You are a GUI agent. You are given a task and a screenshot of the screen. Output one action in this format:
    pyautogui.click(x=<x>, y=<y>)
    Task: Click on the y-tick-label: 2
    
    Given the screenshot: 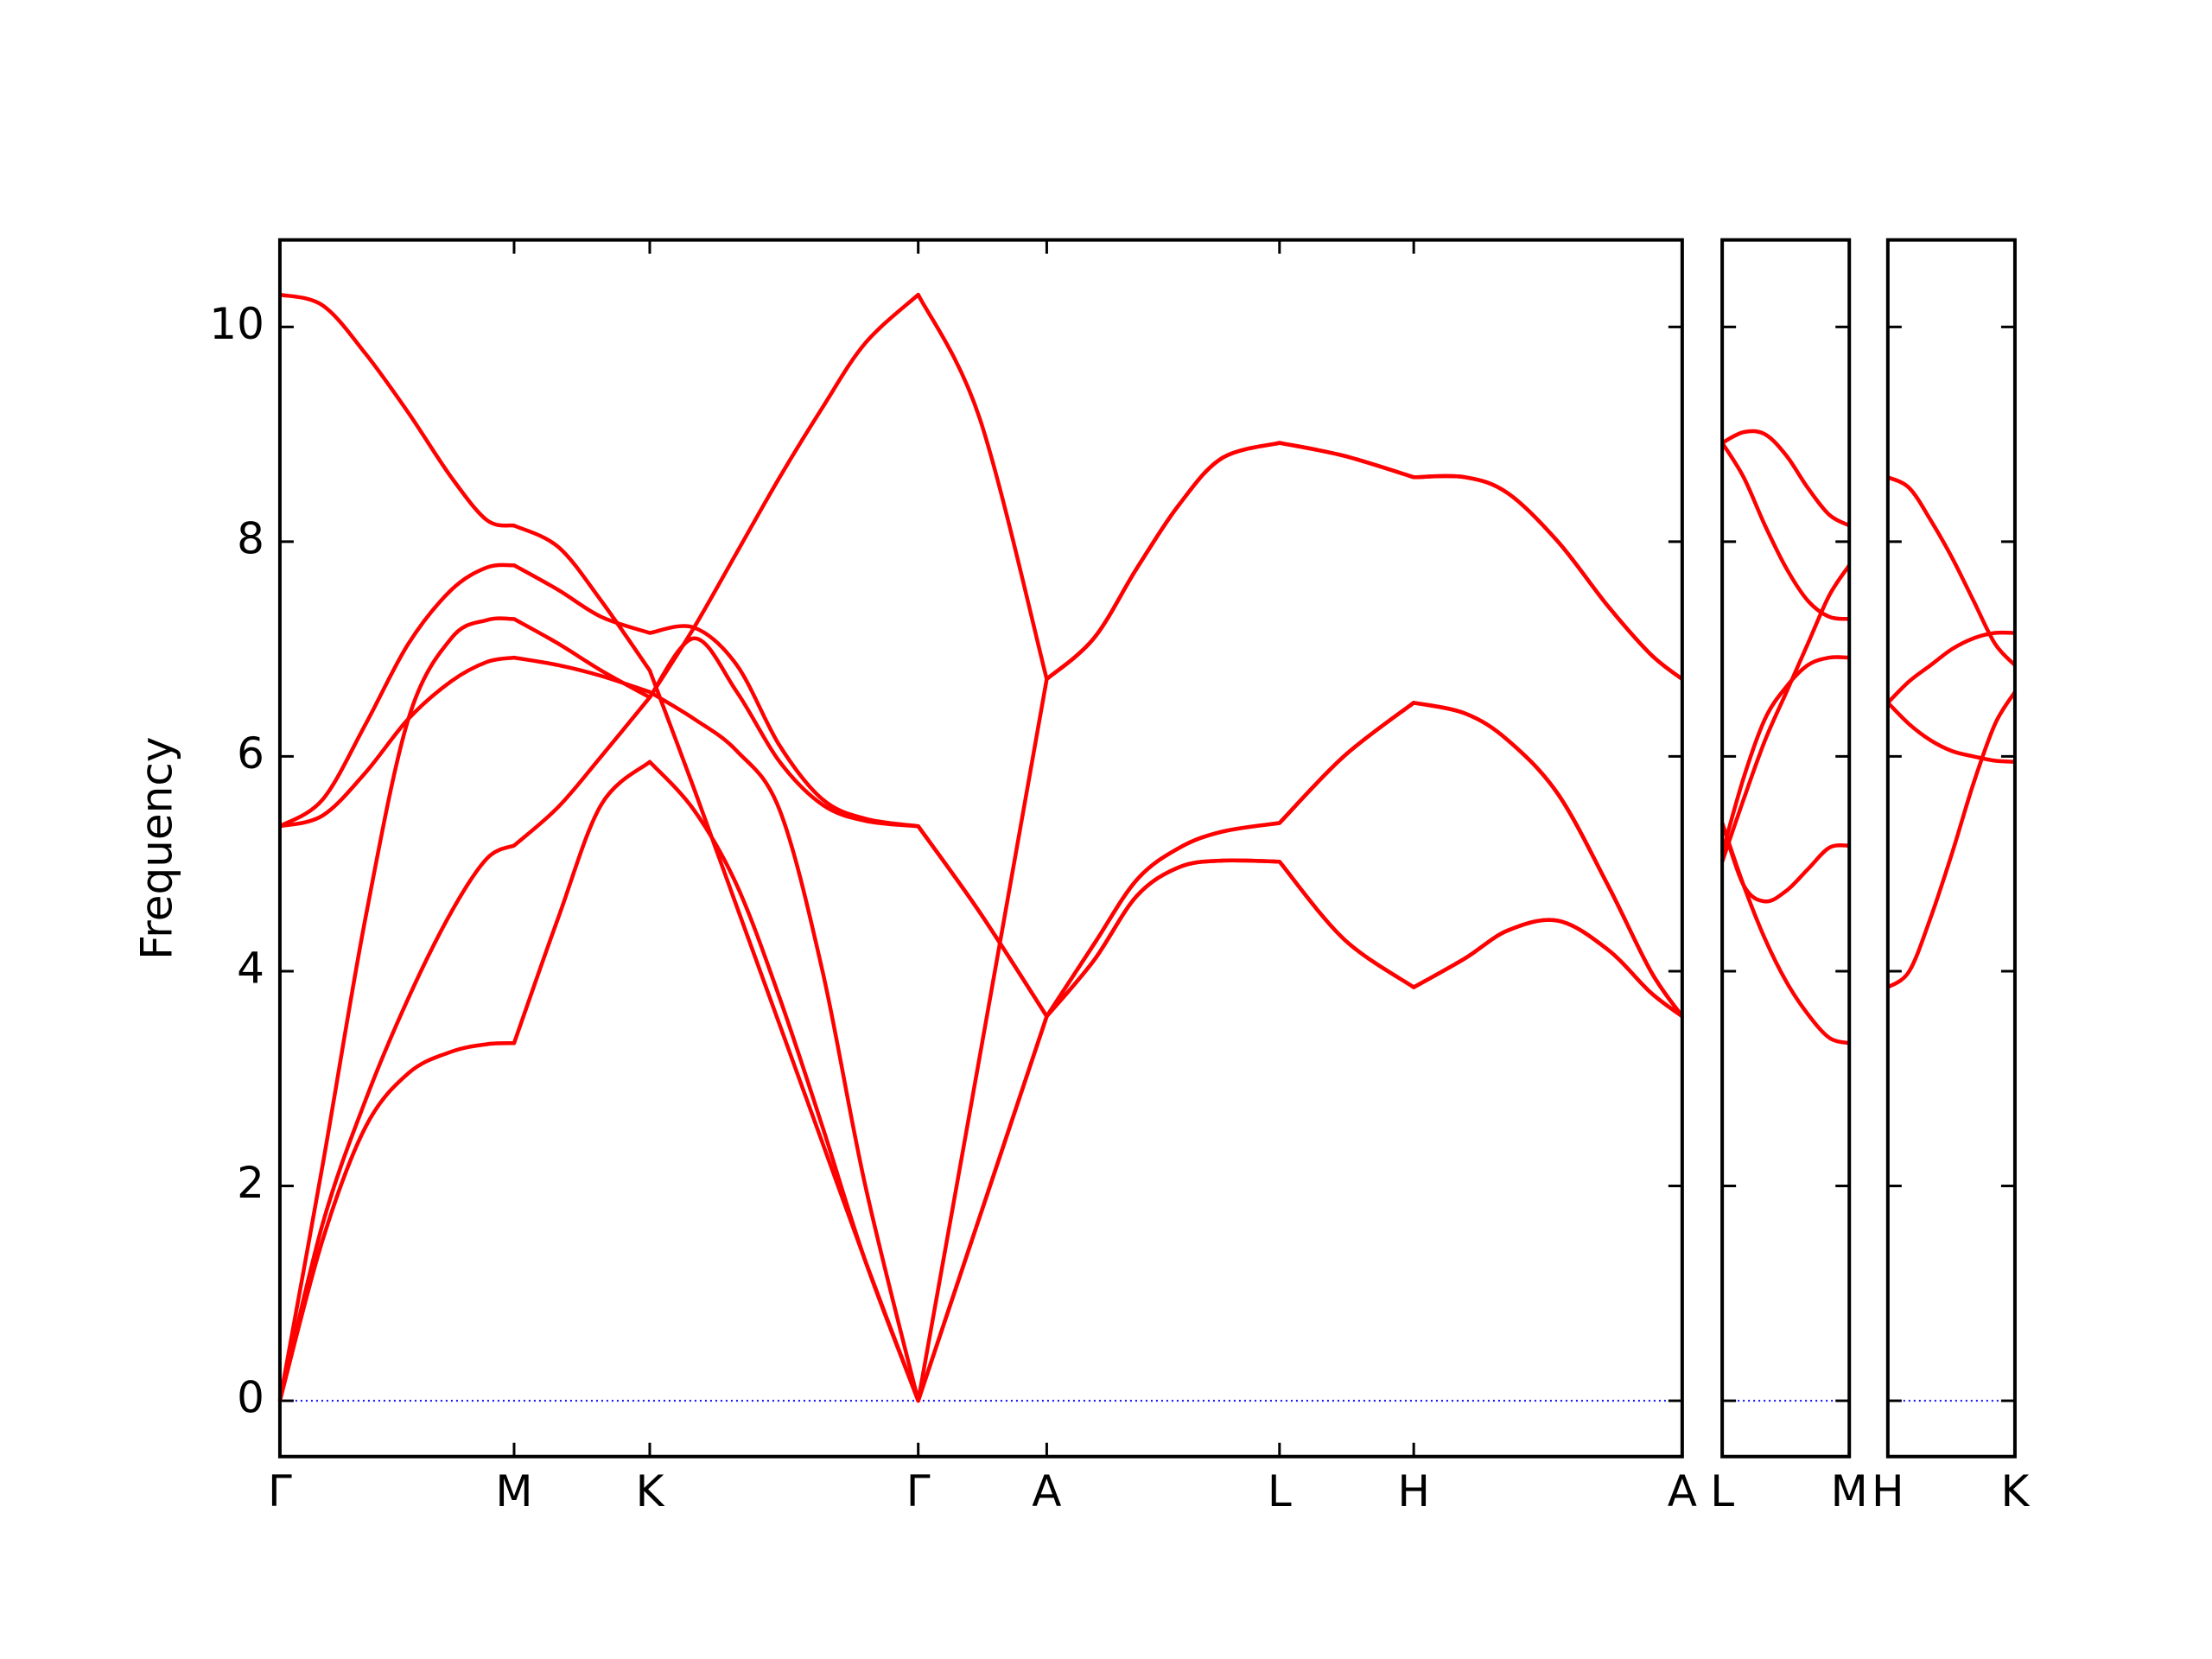 What is the action you would take?
    pyautogui.click(x=250, y=1183)
    